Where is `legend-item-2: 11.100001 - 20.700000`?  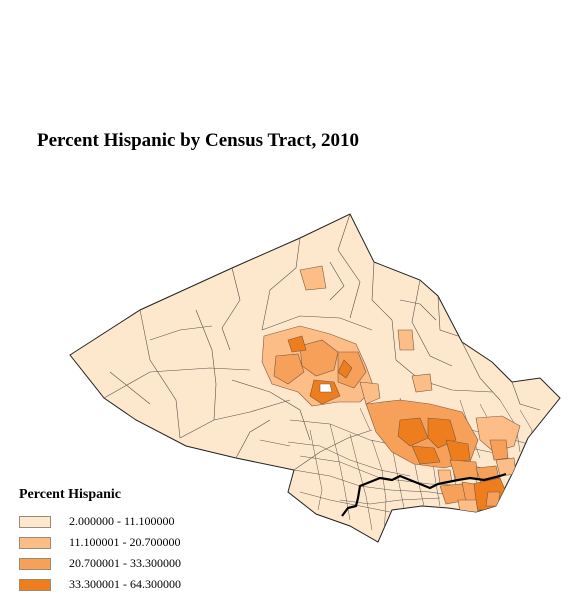
legend-item-2: 11.100001 - 20.700000 is located at coordinates (100, 542).